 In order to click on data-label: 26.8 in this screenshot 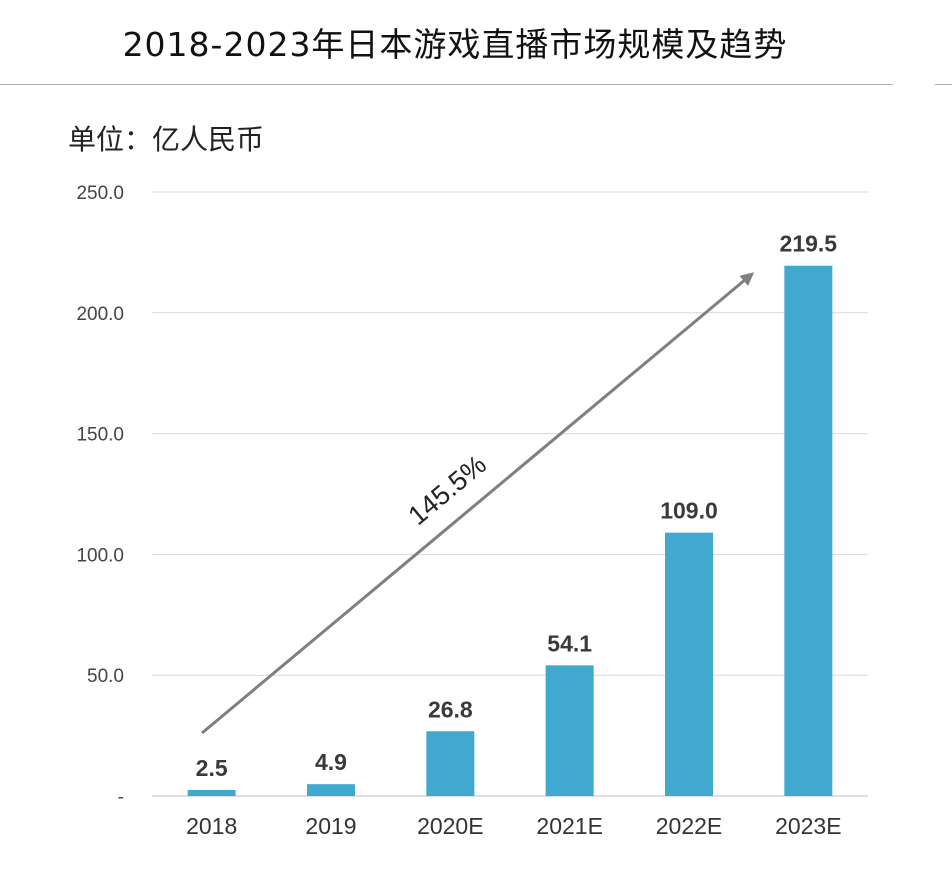, I will do `click(450, 709)`.